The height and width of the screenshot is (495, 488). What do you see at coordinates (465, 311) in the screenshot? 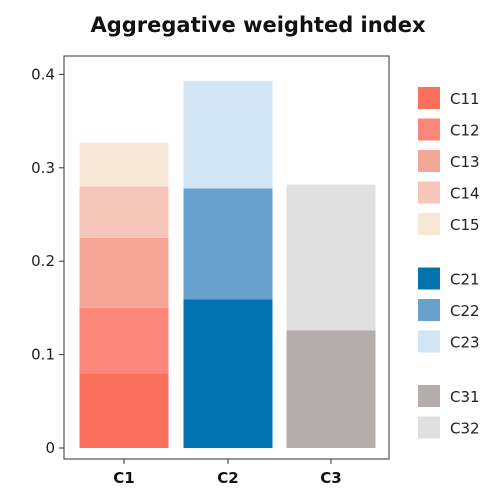
I see `legend-label-c22: C22` at bounding box center [465, 311].